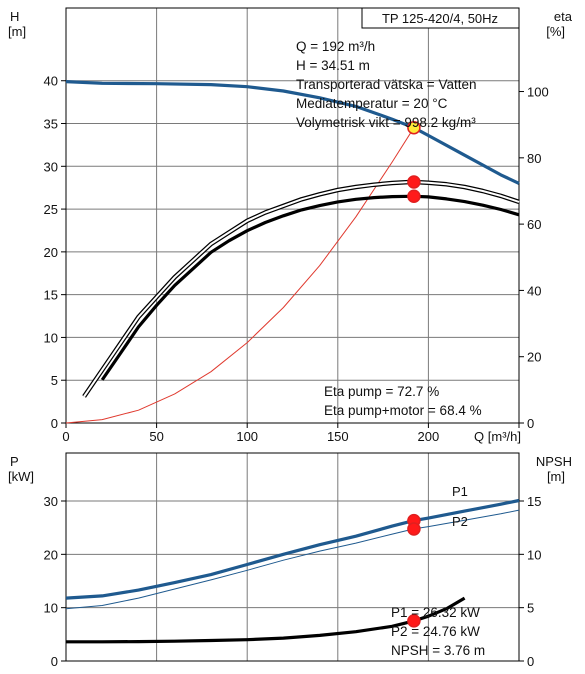 Image resolution: width=585 pixels, height=674 pixels. What do you see at coordinates (530, 608) in the screenshot?
I see `y-tick-label-right: 5` at bounding box center [530, 608].